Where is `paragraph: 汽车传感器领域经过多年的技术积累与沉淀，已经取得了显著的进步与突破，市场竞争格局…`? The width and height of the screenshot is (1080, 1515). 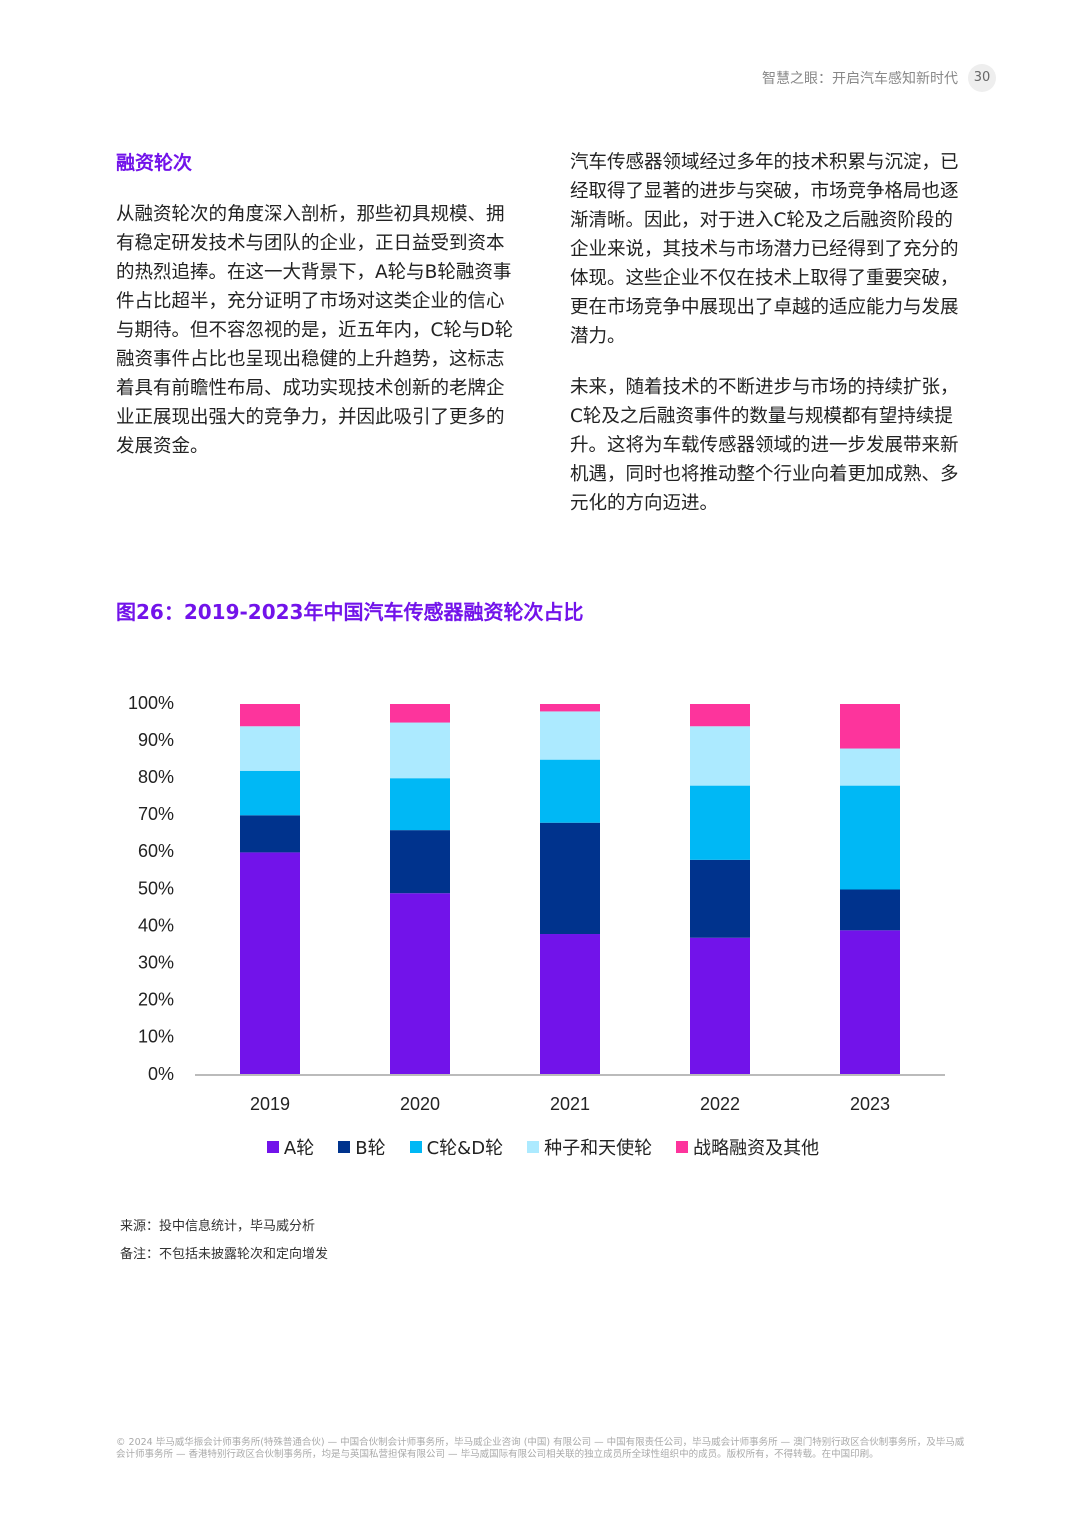
paragraph: 汽车传感器领域经过多年的技术积累与沉淀，已经取得了显著的进步与突破，市场竞争格局… is located at coordinates (764, 249).